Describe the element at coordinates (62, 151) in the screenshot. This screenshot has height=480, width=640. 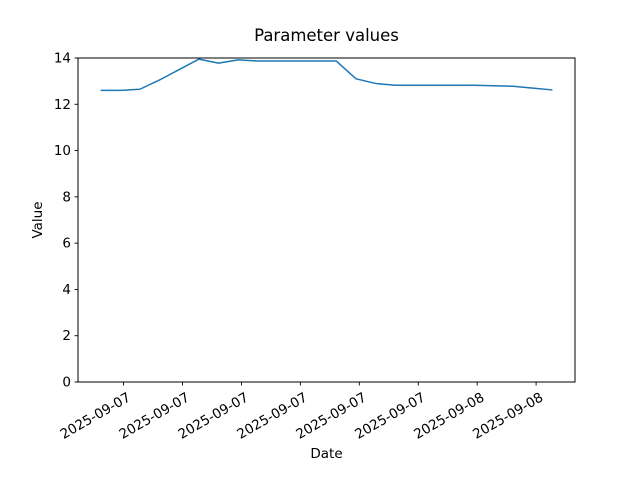
I see `y-tick-label: 10` at that location.